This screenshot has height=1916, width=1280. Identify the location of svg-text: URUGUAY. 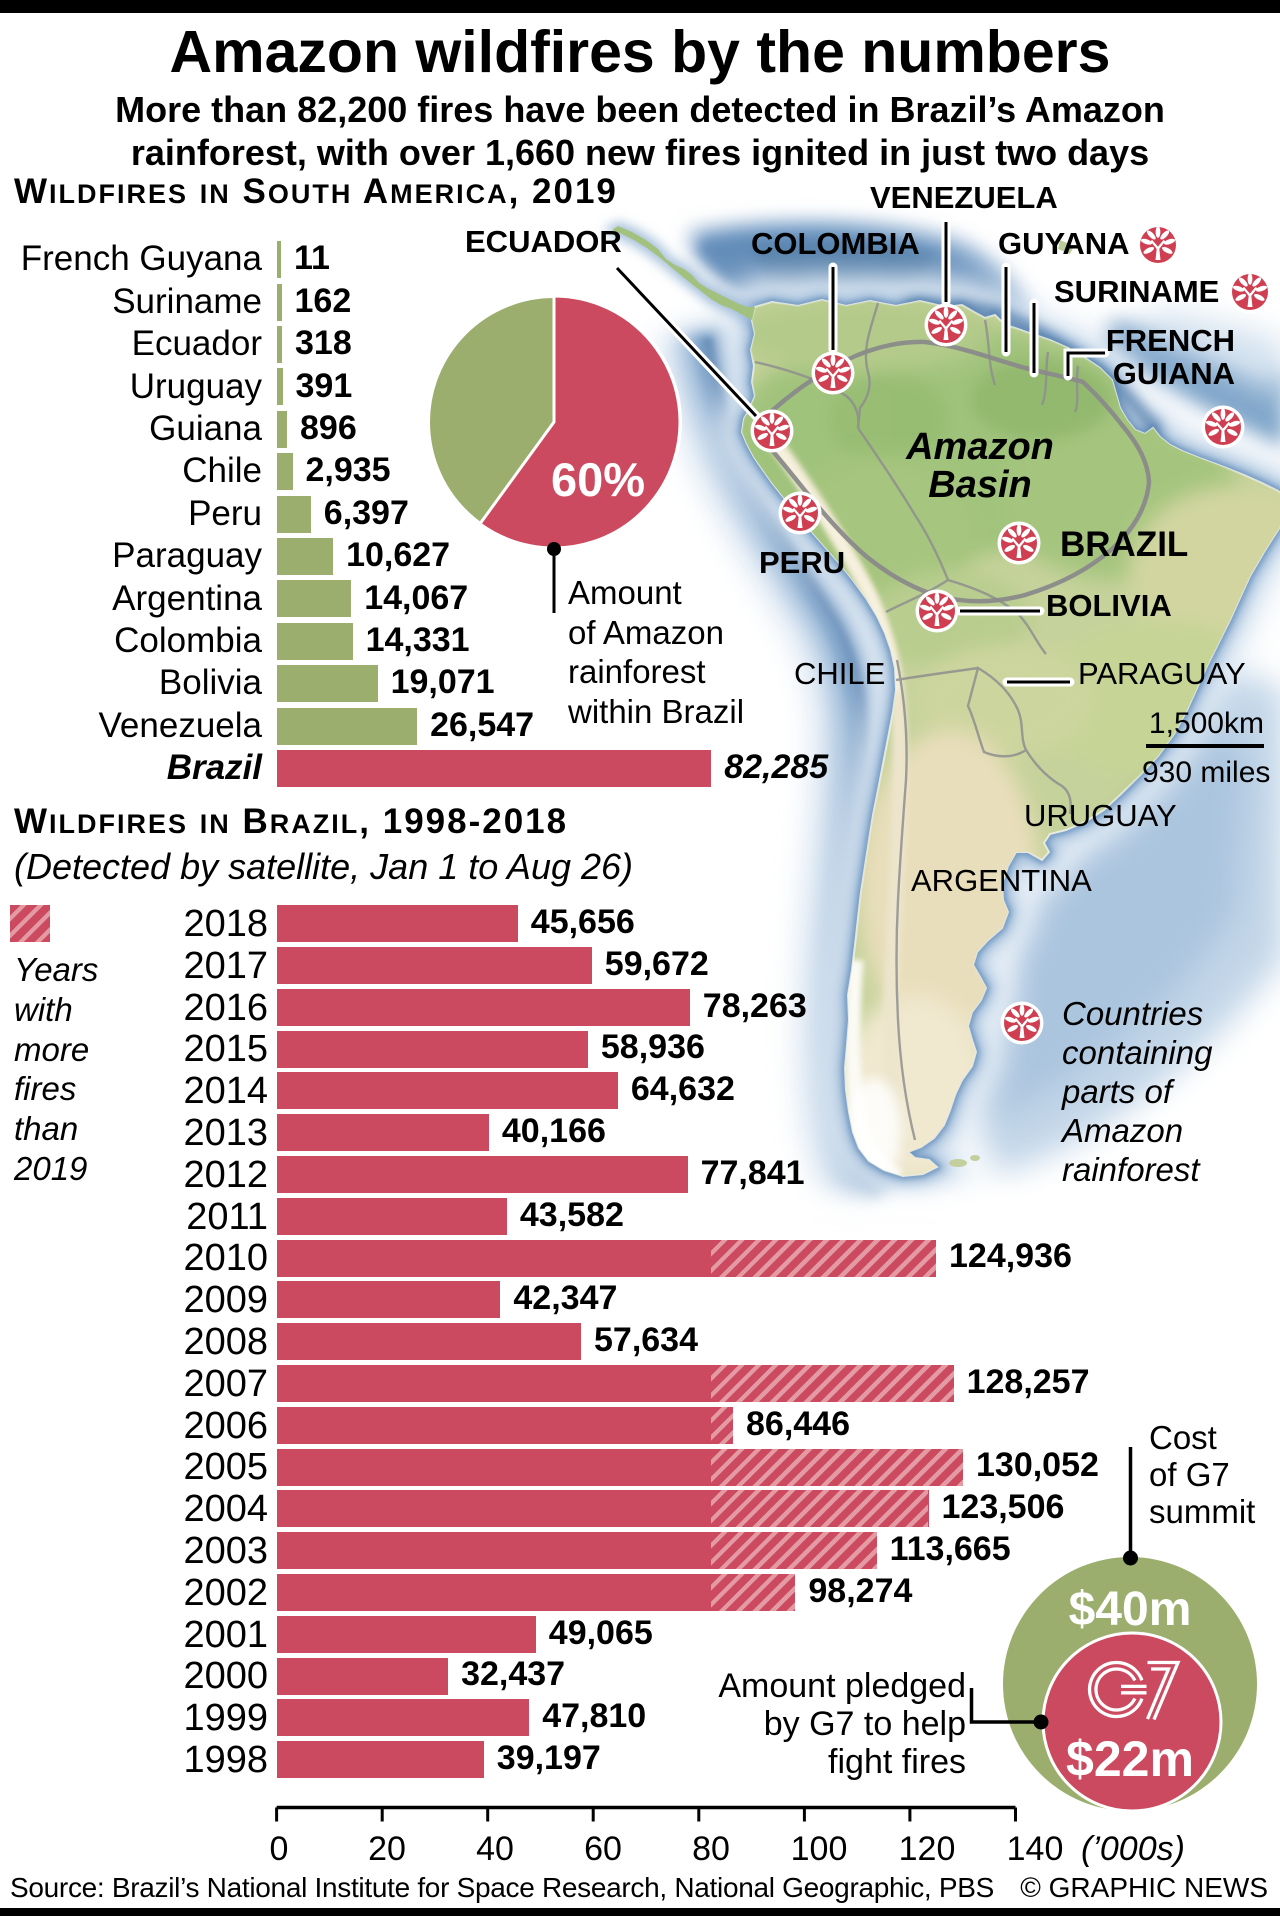
(1100, 815).